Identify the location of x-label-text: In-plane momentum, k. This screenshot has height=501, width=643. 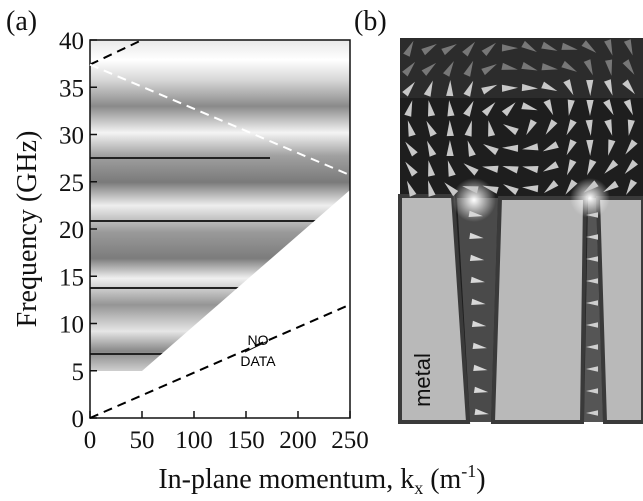
(286, 479).